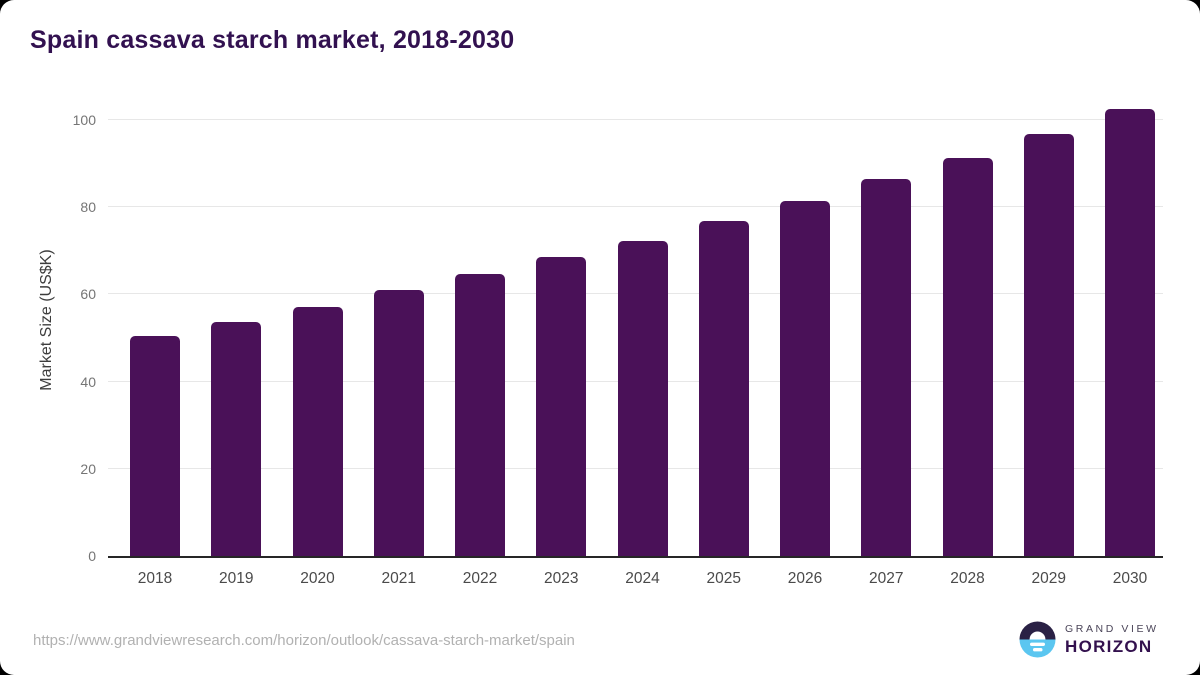 The height and width of the screenshot is (675, 1200). What do you see at coordinates (1037, 639) in the screenshot?
I see `horizon-sun-icon` at bounding box center [1037, 639].